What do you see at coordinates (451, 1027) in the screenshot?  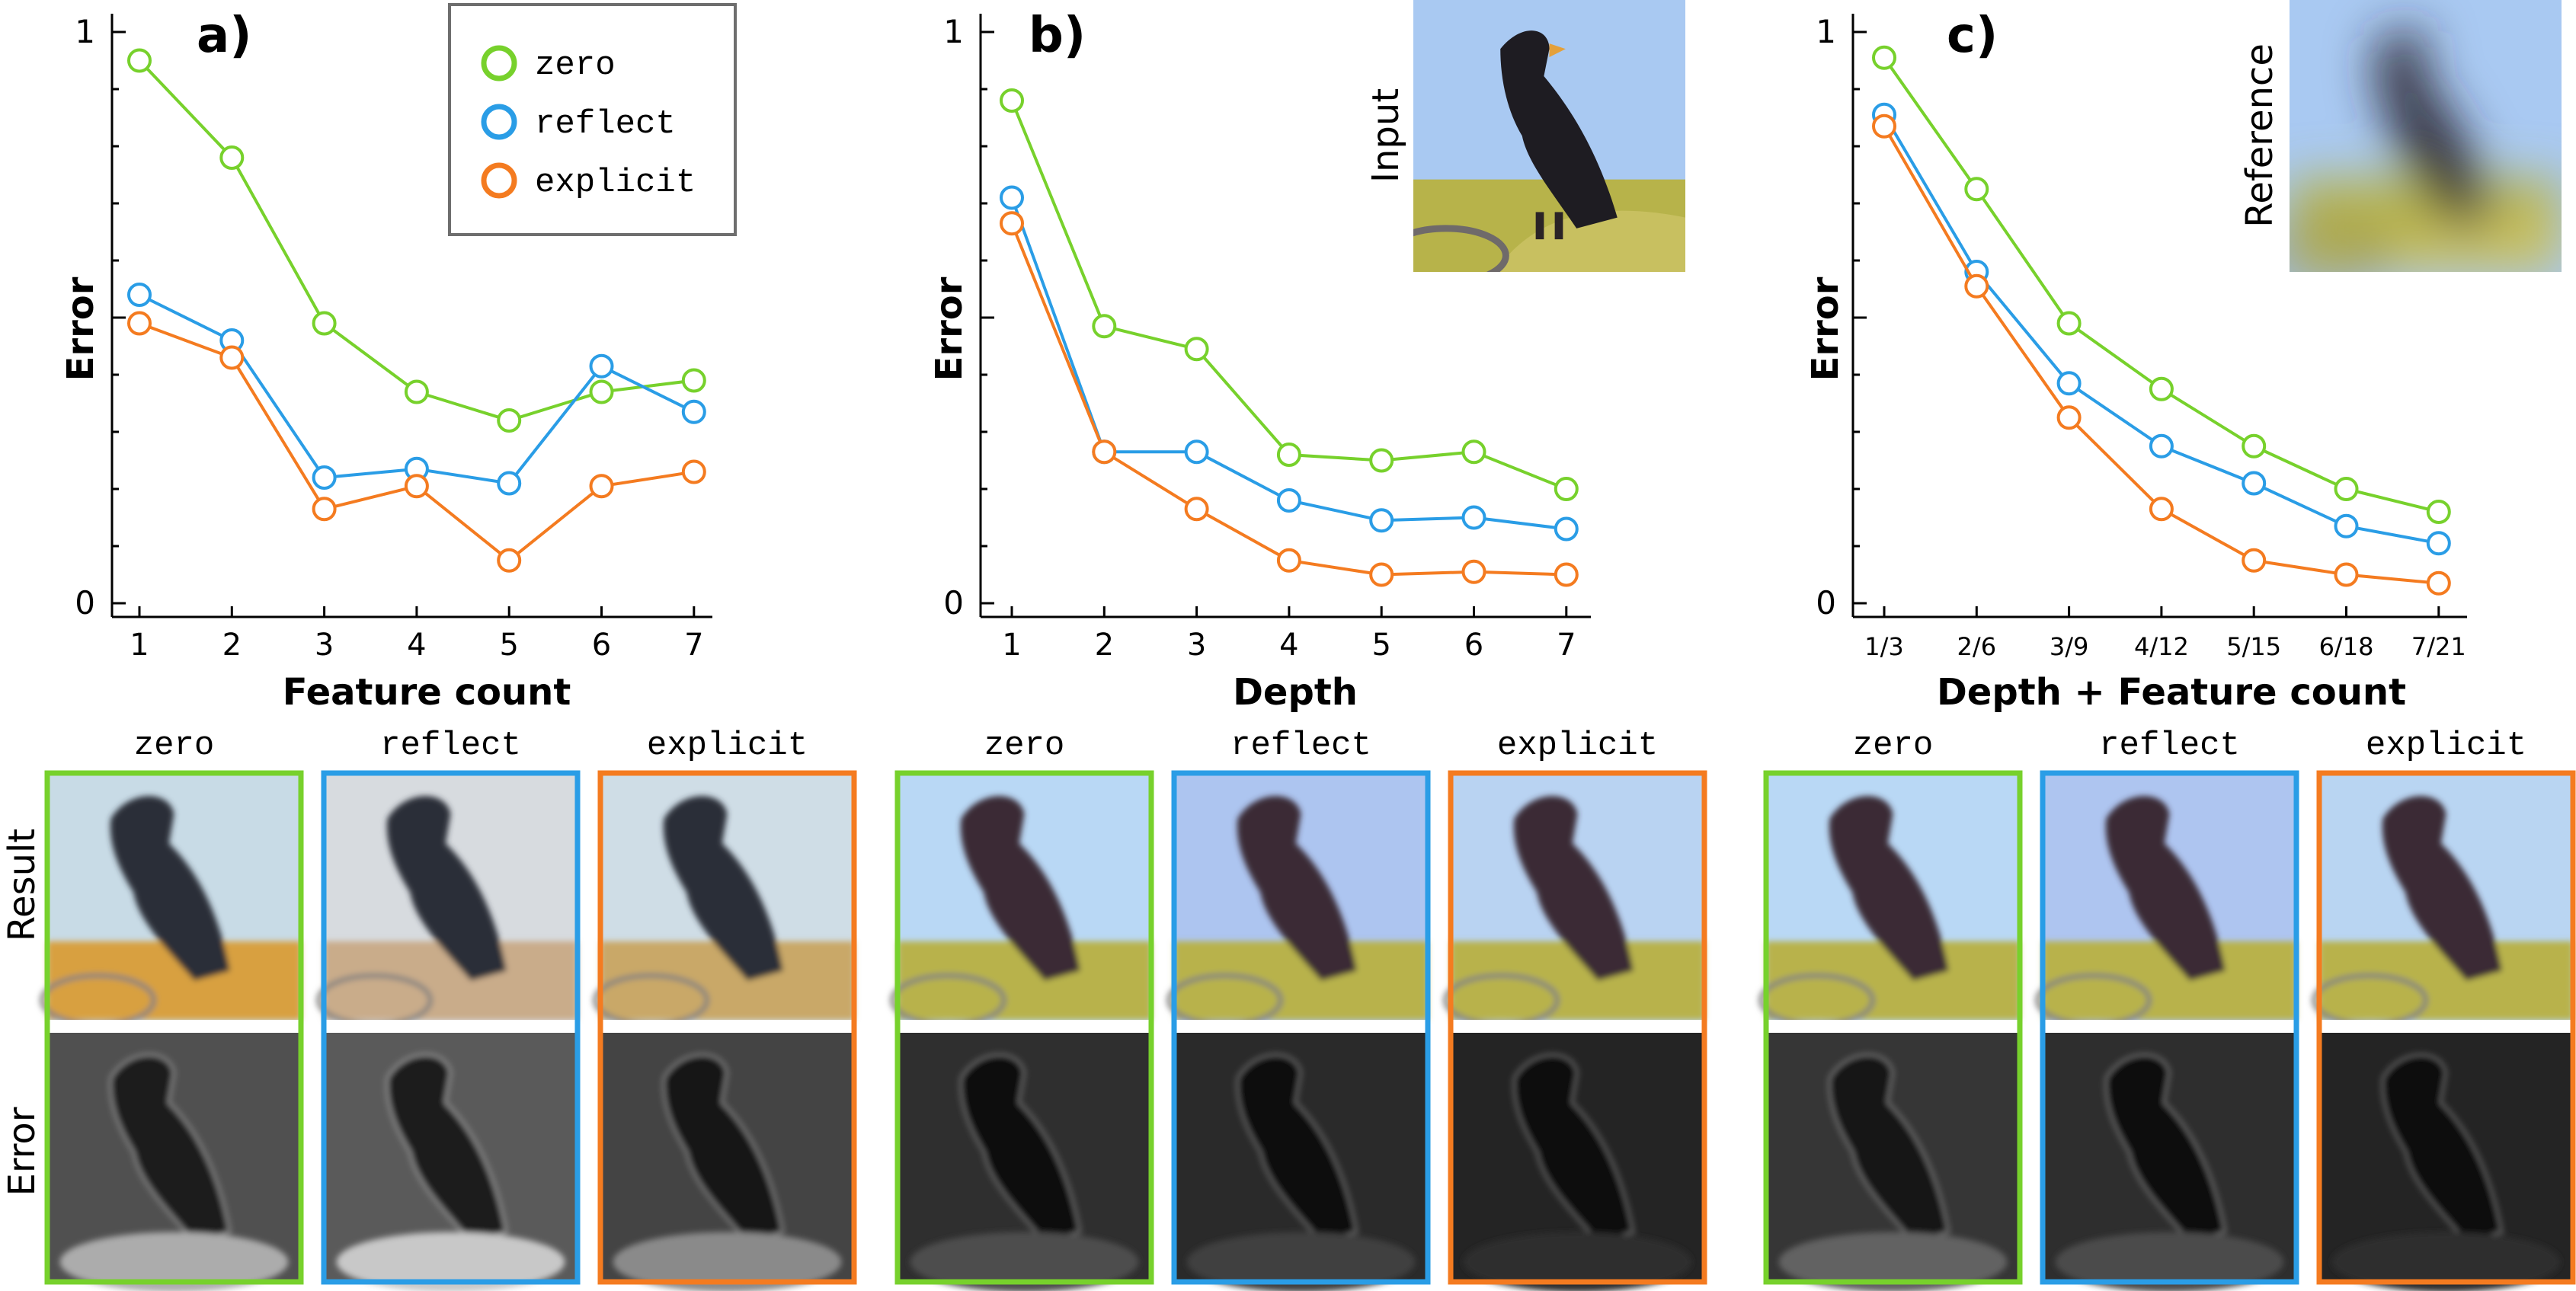 I see `thumb-frame-reflect` at bounding box center [451, 1027].